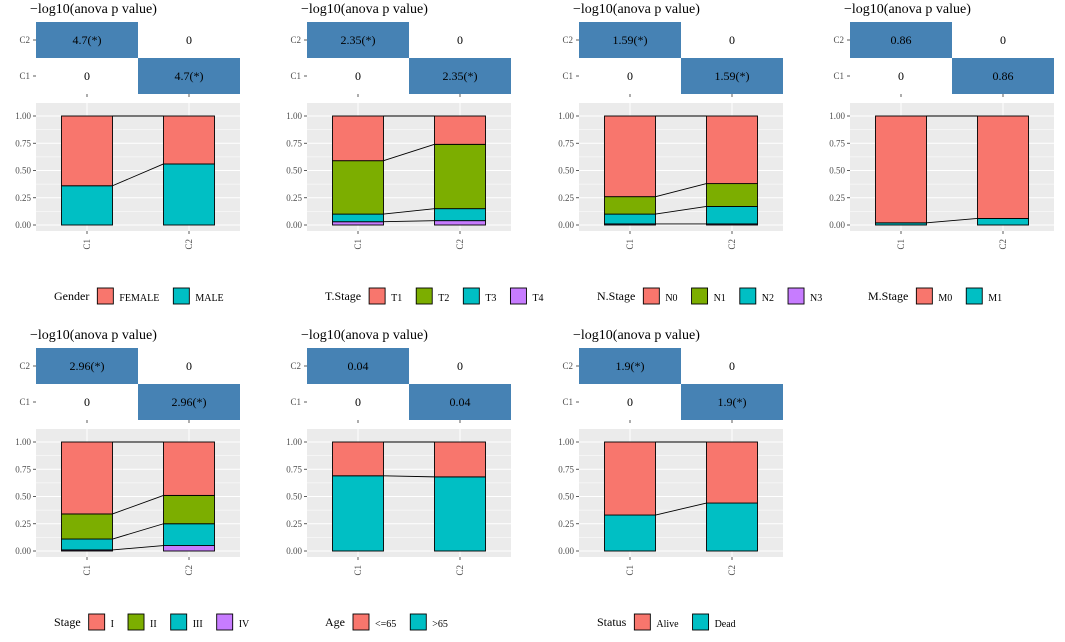 The width and height of the screenshot is (1065, 642). I want to click on legend-label: N3, so click(816, 298).